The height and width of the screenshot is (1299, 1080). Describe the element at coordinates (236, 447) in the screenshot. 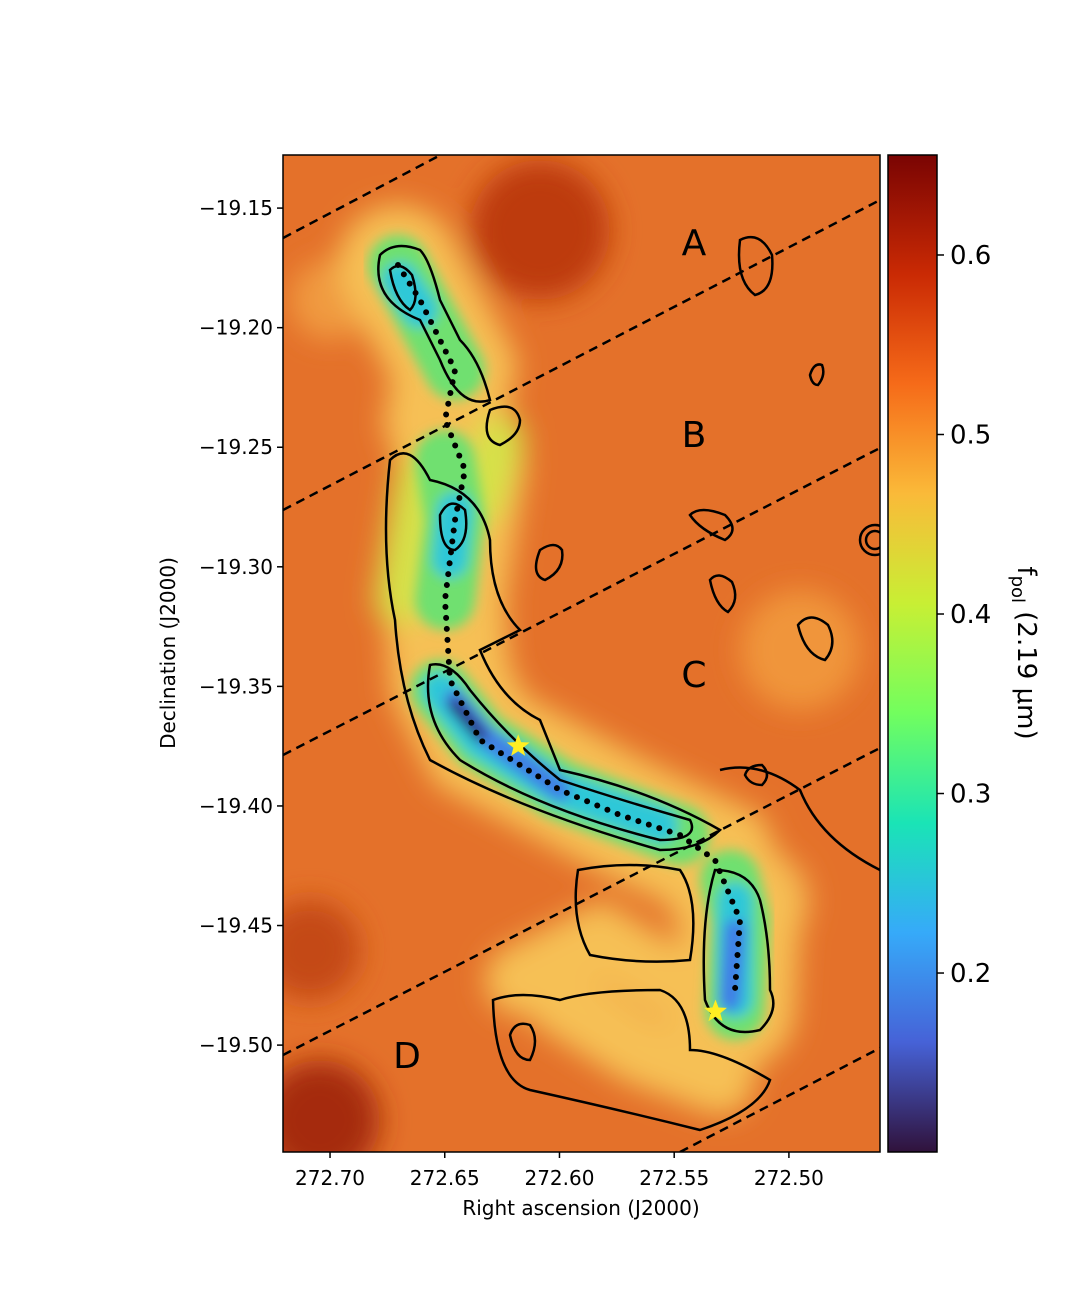

I see `y-tick-label: −19.25` at that location.